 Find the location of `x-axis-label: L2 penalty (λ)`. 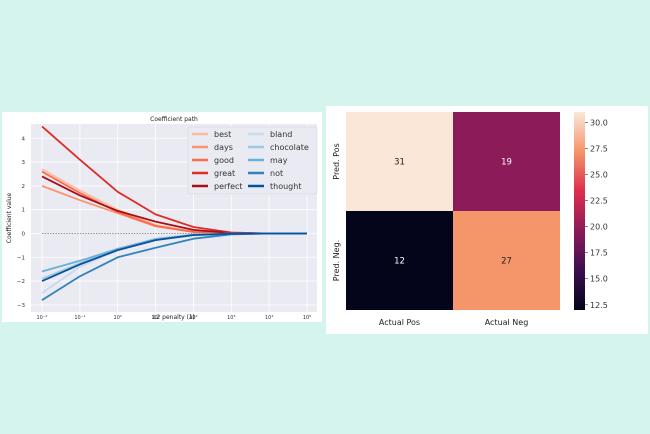

x-axis-label: L2 penalty (λ) is located at coordinates (174, 317).